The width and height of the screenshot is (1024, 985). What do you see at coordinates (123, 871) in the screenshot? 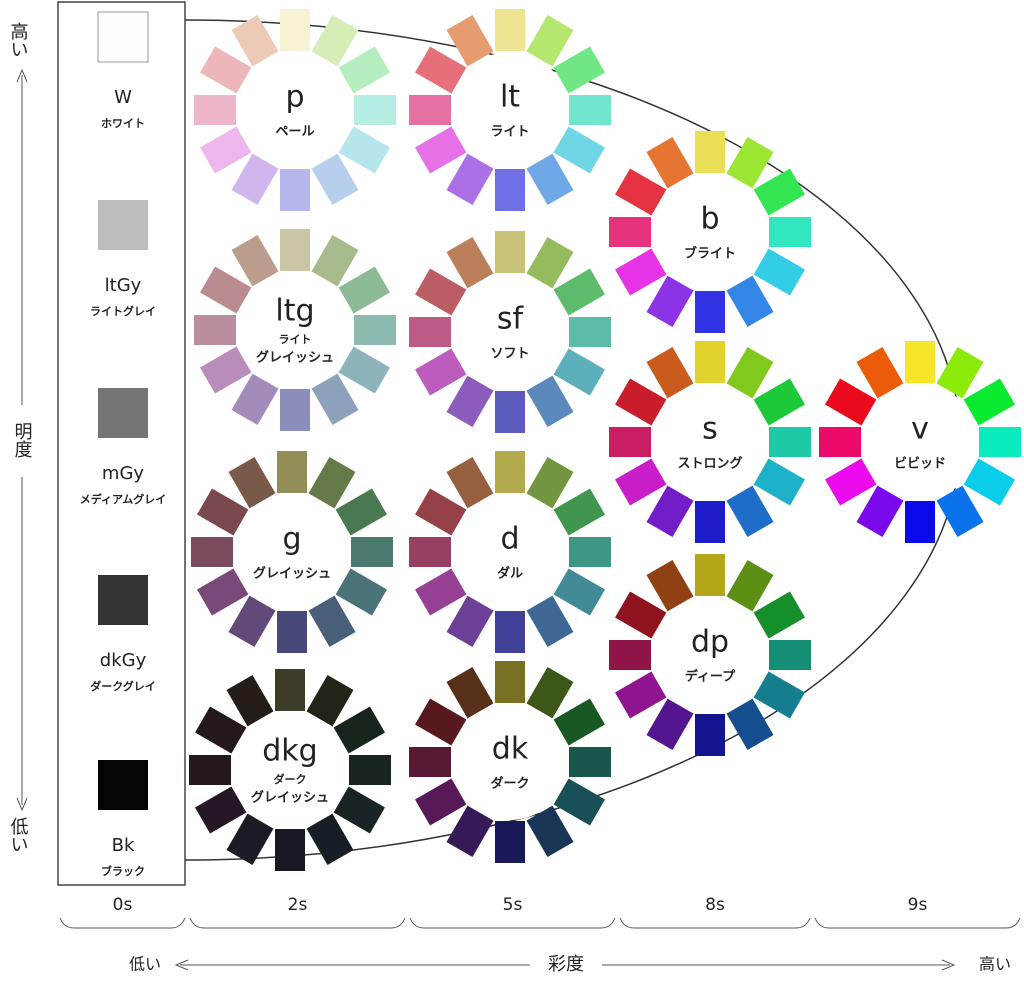
I see `gray-name: ブラック` at bounding box center [123, 871].